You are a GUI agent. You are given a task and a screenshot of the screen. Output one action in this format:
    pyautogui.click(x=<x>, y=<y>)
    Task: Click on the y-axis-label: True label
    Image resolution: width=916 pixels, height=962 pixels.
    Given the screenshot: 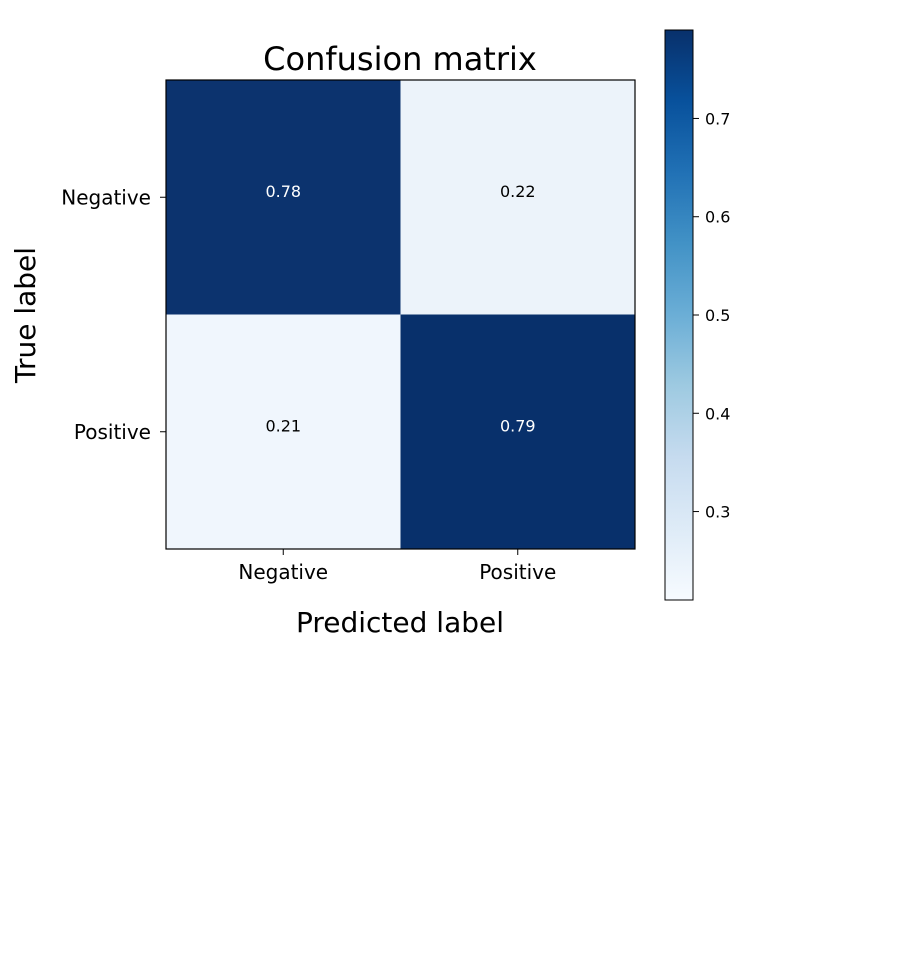 What is the action you would take?
    pyautogui.click(x=25, y=315)
    